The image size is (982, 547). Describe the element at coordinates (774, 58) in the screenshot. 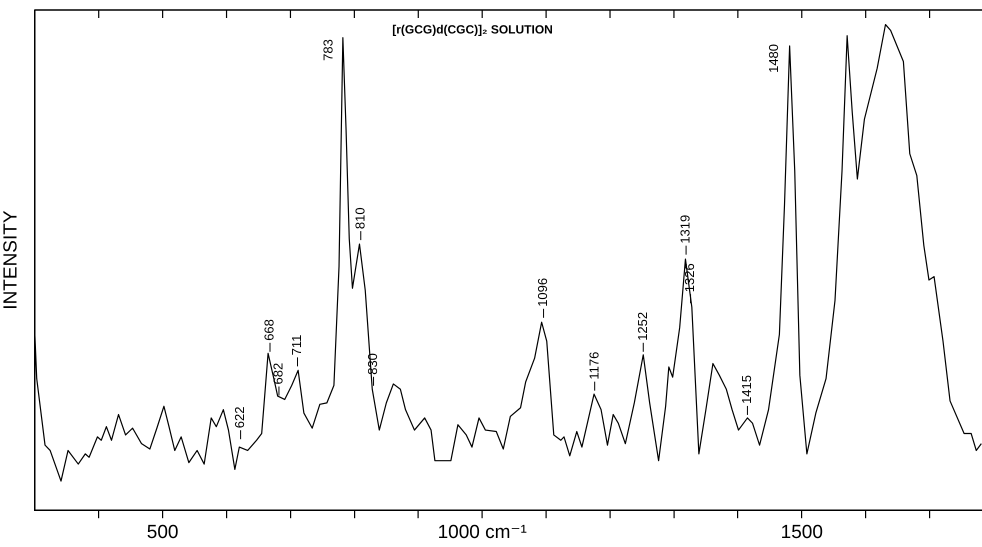

I see `annotation: 1480` at that location.